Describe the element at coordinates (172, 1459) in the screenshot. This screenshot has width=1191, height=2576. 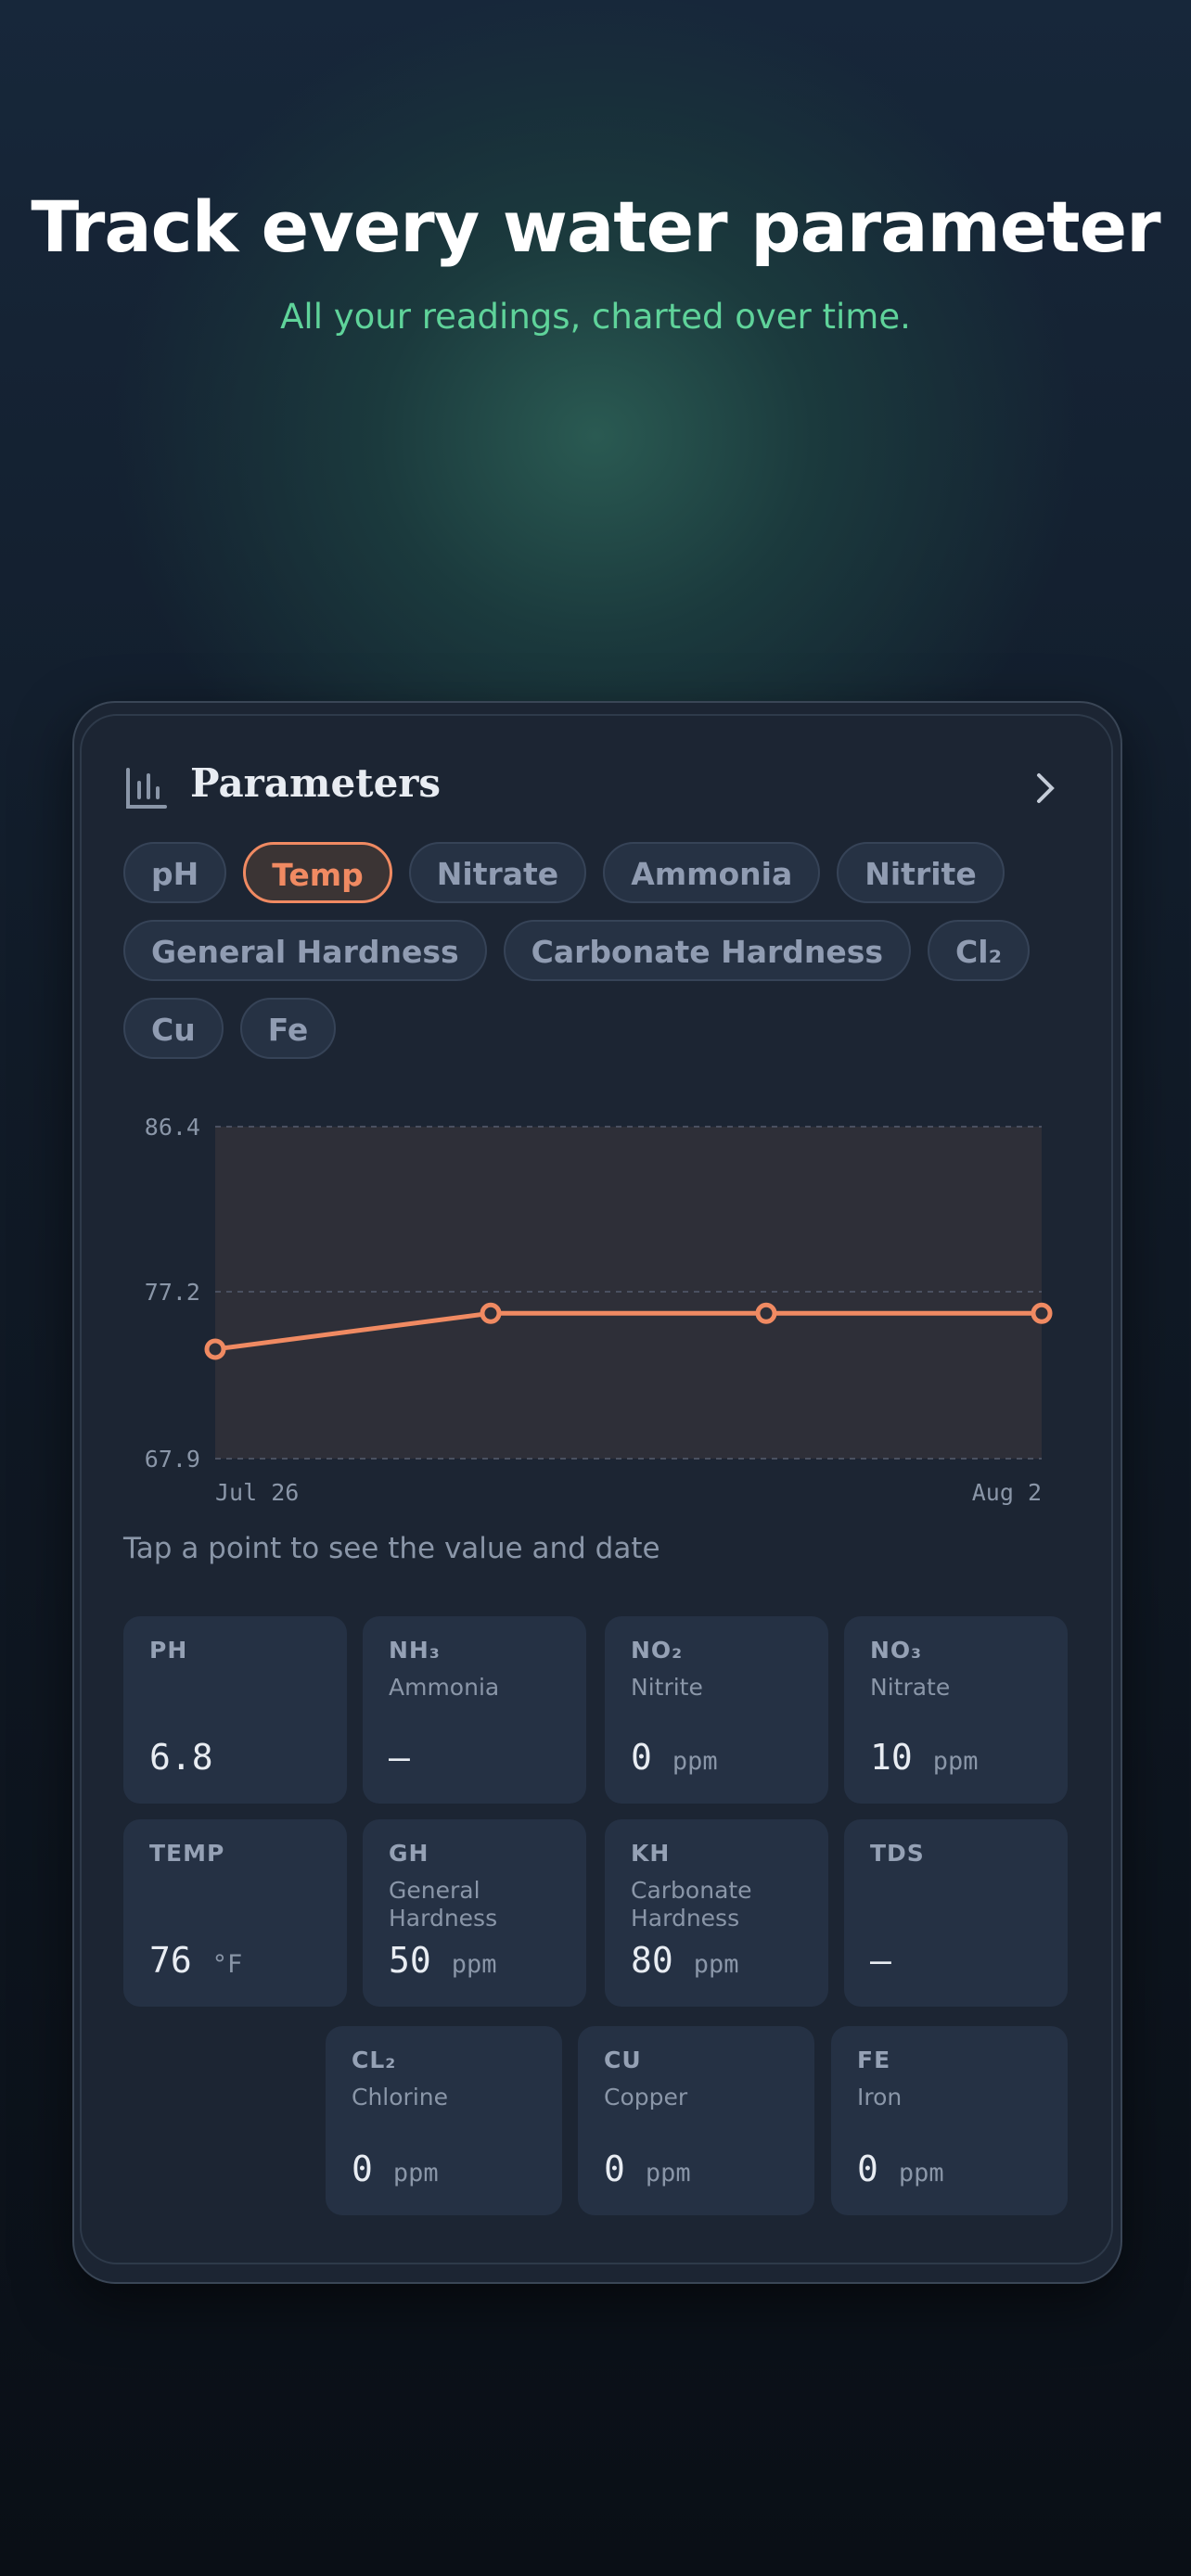
I see `y-tick-label: 67.9` at that location.